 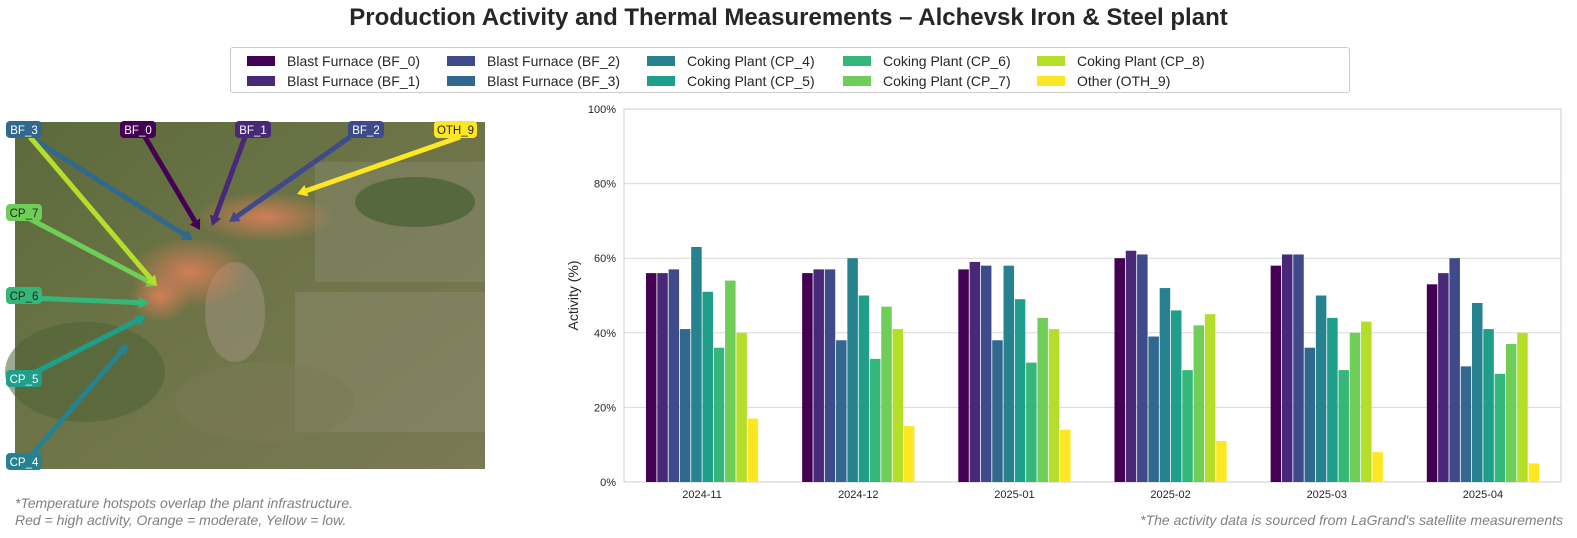 I want to click on legend-item: Coking Plant (CP_5), so click(x=731, y=81).